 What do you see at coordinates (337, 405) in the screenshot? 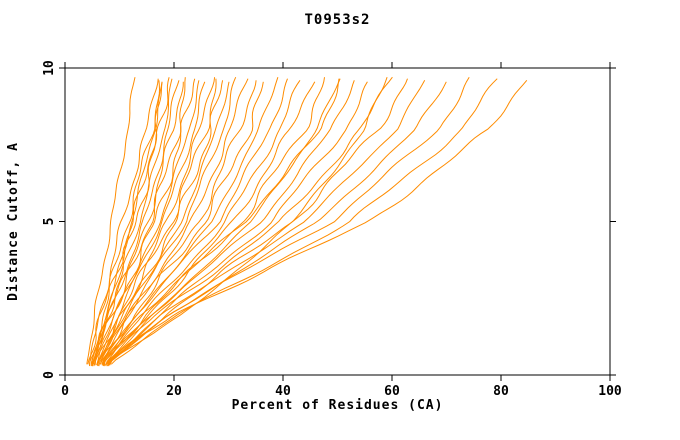
I see `x-axis-label: Percent of Residues (CA)` at bounding box center [337, 405].